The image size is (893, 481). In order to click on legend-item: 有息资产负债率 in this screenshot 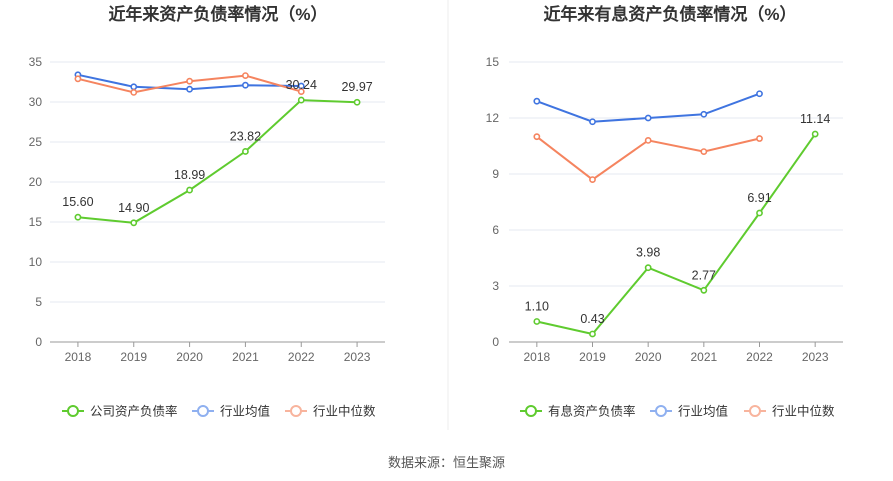, I will do `click(578, 411)`.